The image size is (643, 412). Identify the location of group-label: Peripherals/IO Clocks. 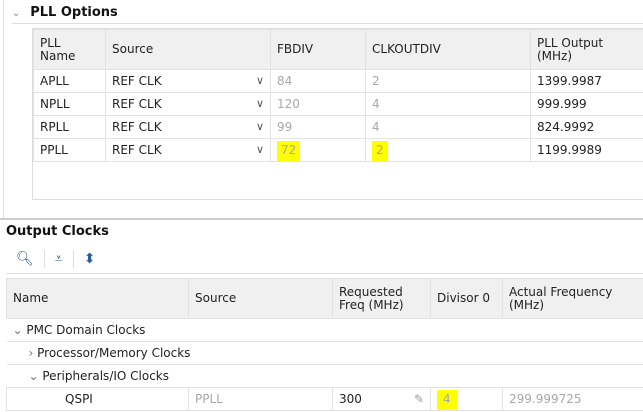
(106, 376).